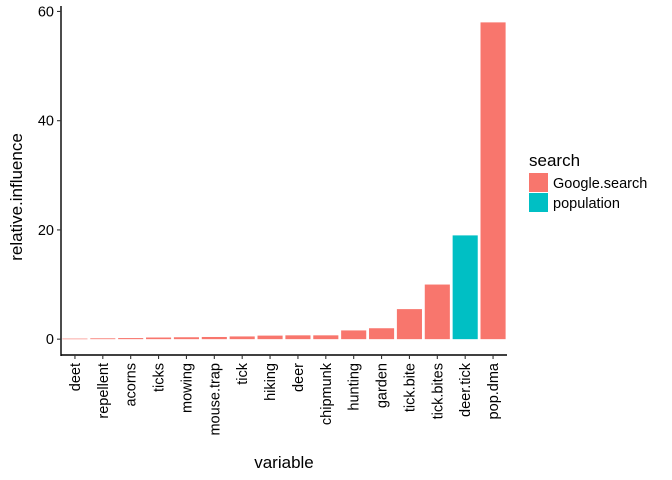 The height and width of the screenshot is (480, 672). I want to click on bar-hunting, so click(354, 335).